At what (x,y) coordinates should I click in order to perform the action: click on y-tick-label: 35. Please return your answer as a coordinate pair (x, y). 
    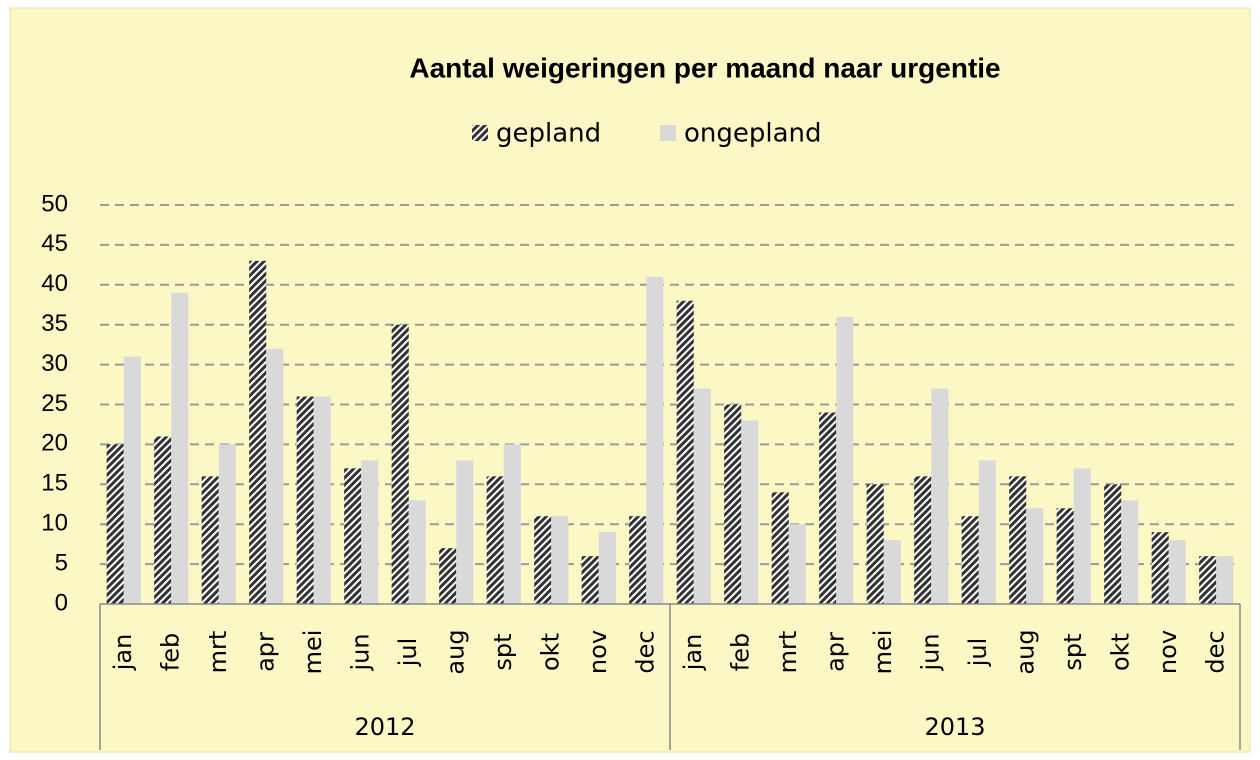
    Looking at the image, I should click on (54, 323).